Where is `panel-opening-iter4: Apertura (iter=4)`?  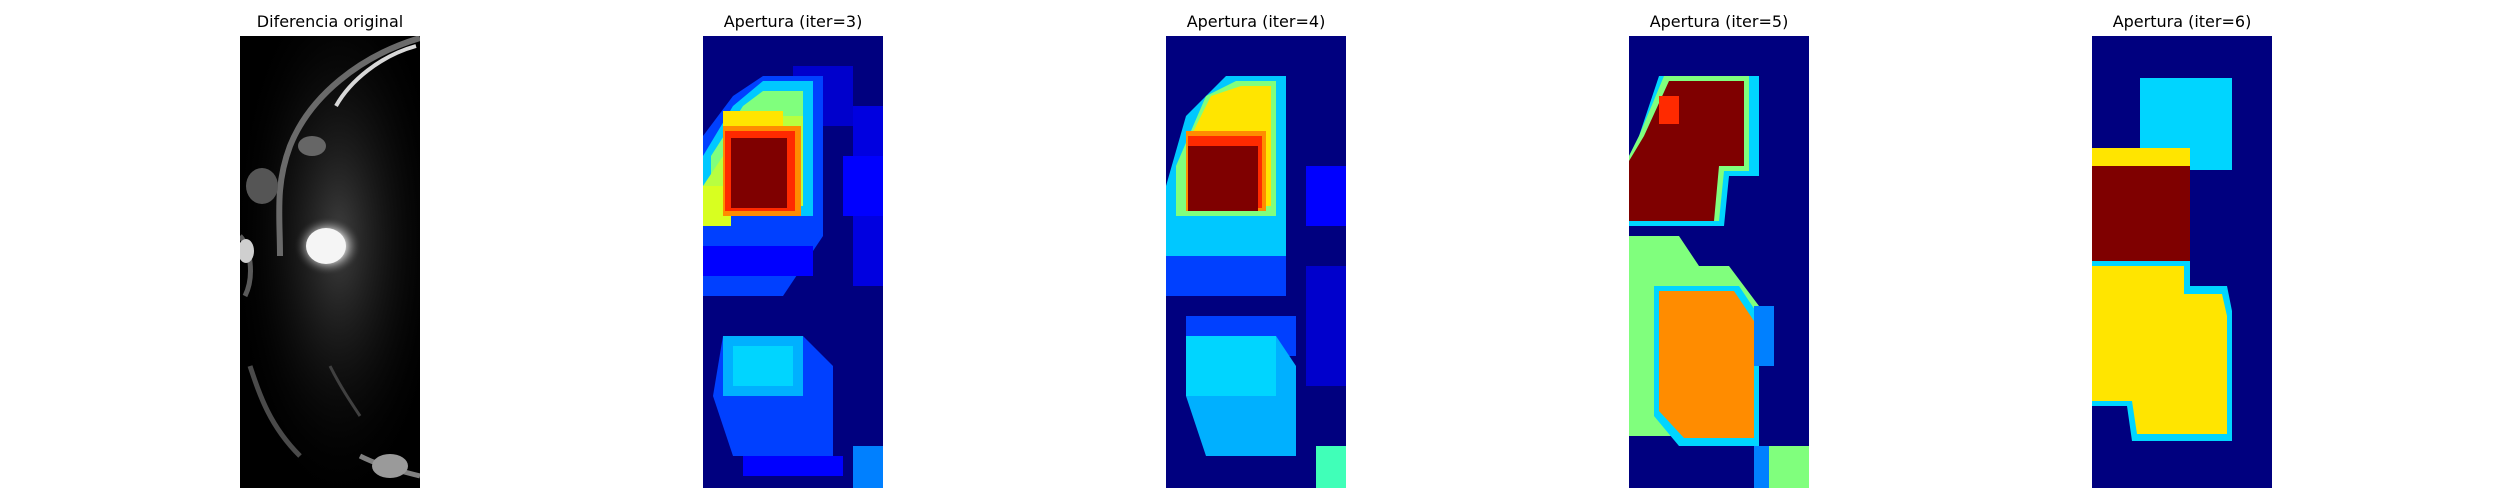 panel-opening-iter4: Apertura (iter=4) is located at coordinates (1256, 250).